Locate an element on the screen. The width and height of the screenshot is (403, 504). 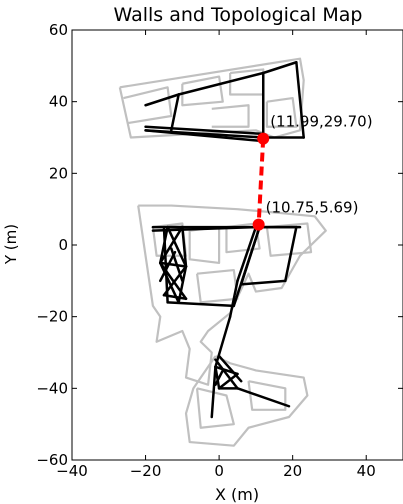
y-tick-label: 0 is located at coordinates (63, 245).